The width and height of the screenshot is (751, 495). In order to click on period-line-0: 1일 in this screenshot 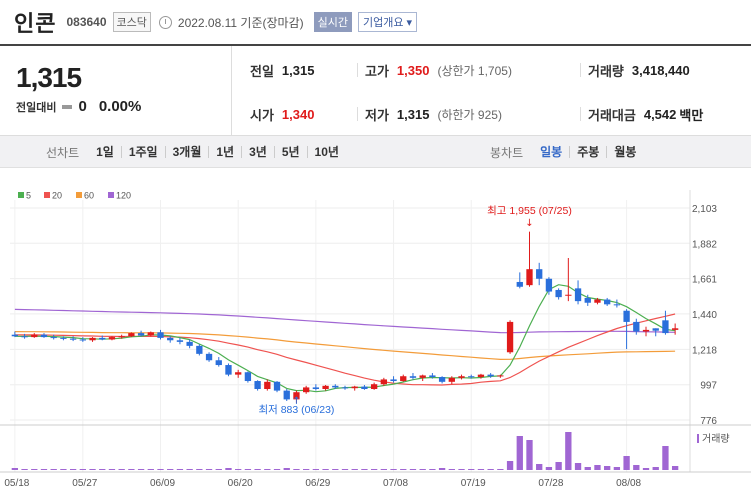, I will do `click(105, 152)`.